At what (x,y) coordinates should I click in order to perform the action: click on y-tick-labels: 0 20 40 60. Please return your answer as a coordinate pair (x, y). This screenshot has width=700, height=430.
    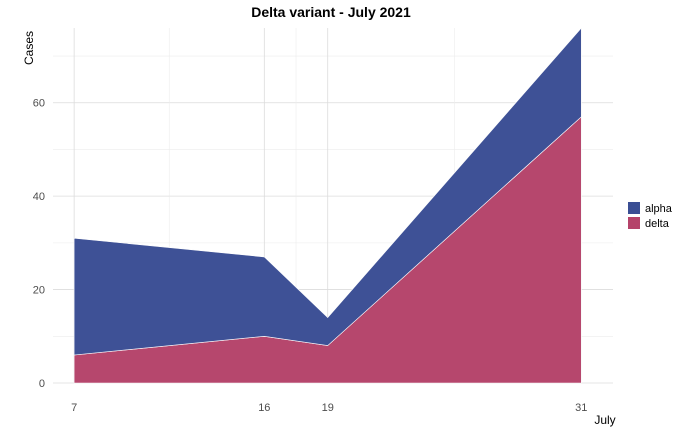
    Looking at the image, I should click on (39, 244).